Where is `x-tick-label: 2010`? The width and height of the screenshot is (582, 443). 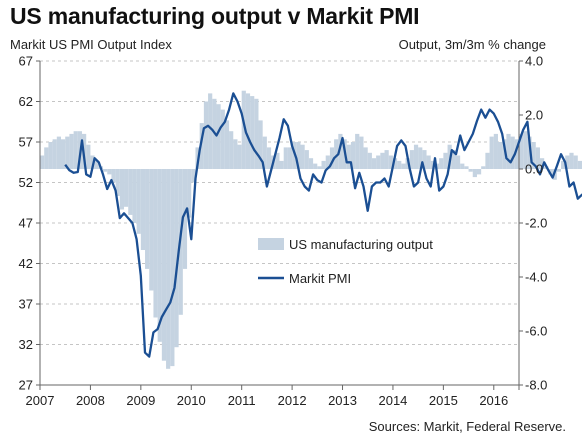
x-tick-label: 2010 is located at coordinates (191, 400).